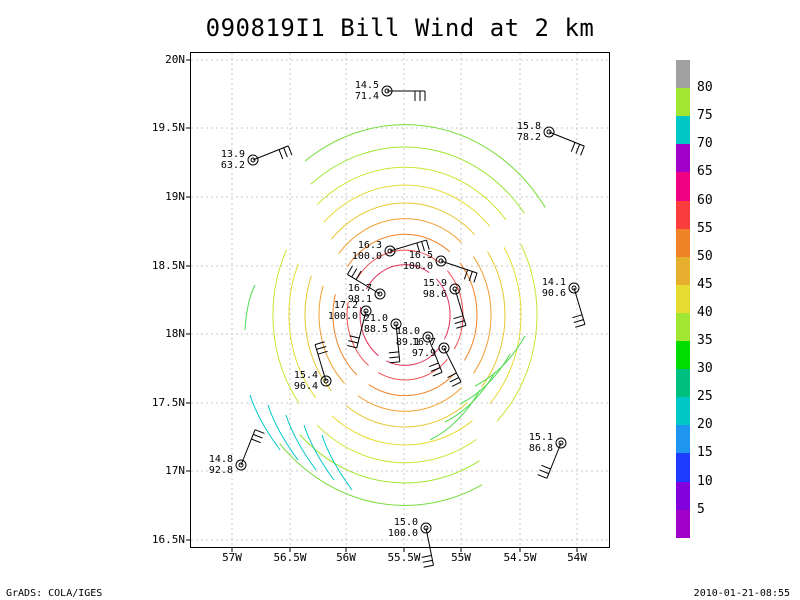 The width and height of the screenshot is (800, 600). Describe the element at coordinates (705, 200) in the screenshot. I see `colorbar-label: 60` at that location.